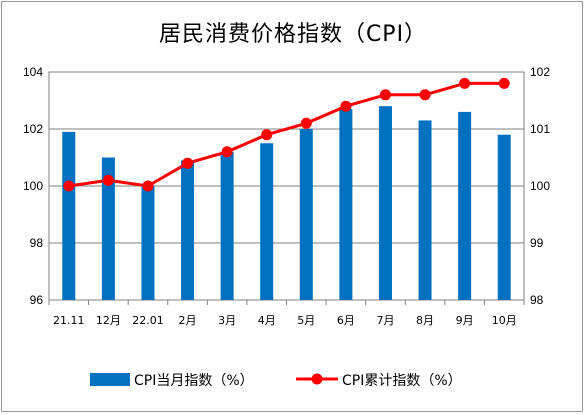  Describe the element at coordinates (148, 320) in the screenshot. I see `x-tick-label: 22.01` at that location.